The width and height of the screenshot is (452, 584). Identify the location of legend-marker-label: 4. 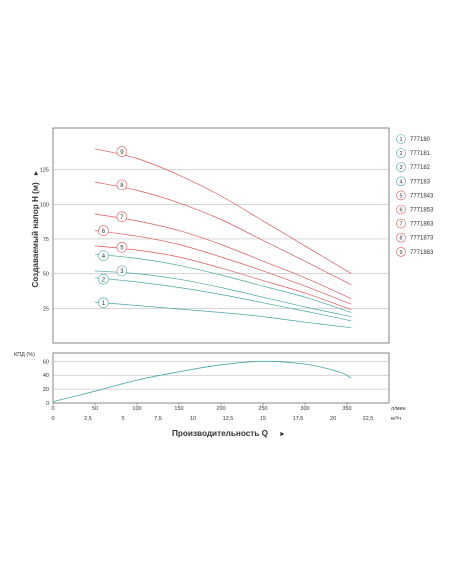
(400, 182).